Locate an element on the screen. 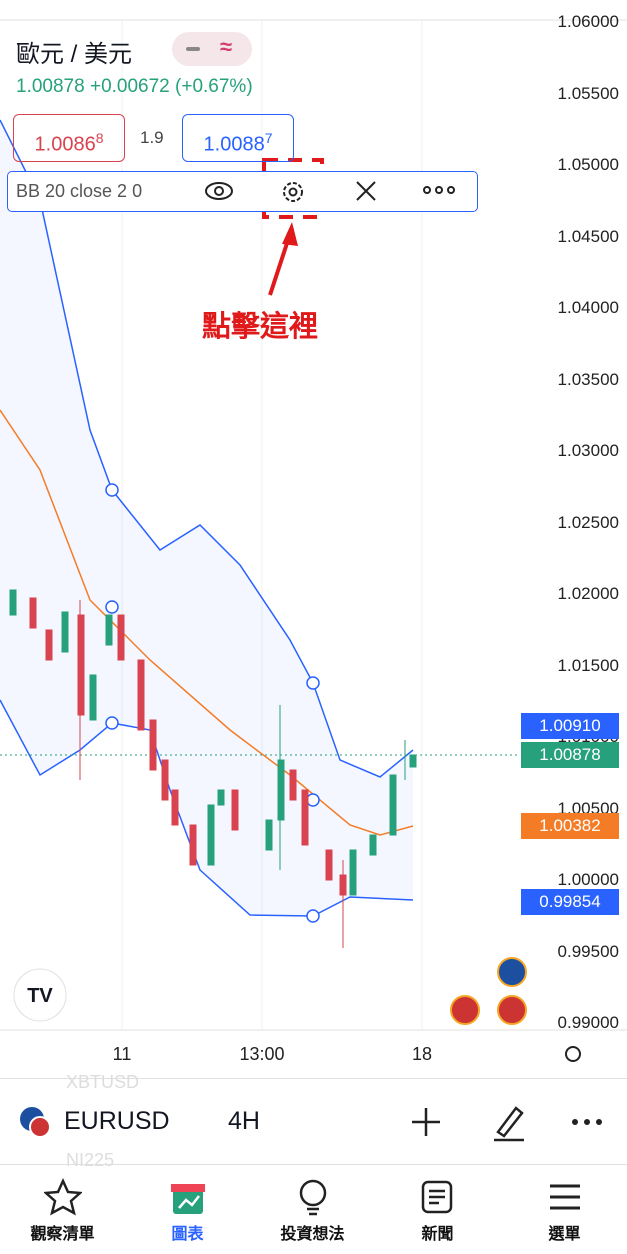 Image resolution: width=627 pixels, height=1254 pixels. indicator-label: BB 20 close 2 0 is located at coordinates (79, 191).